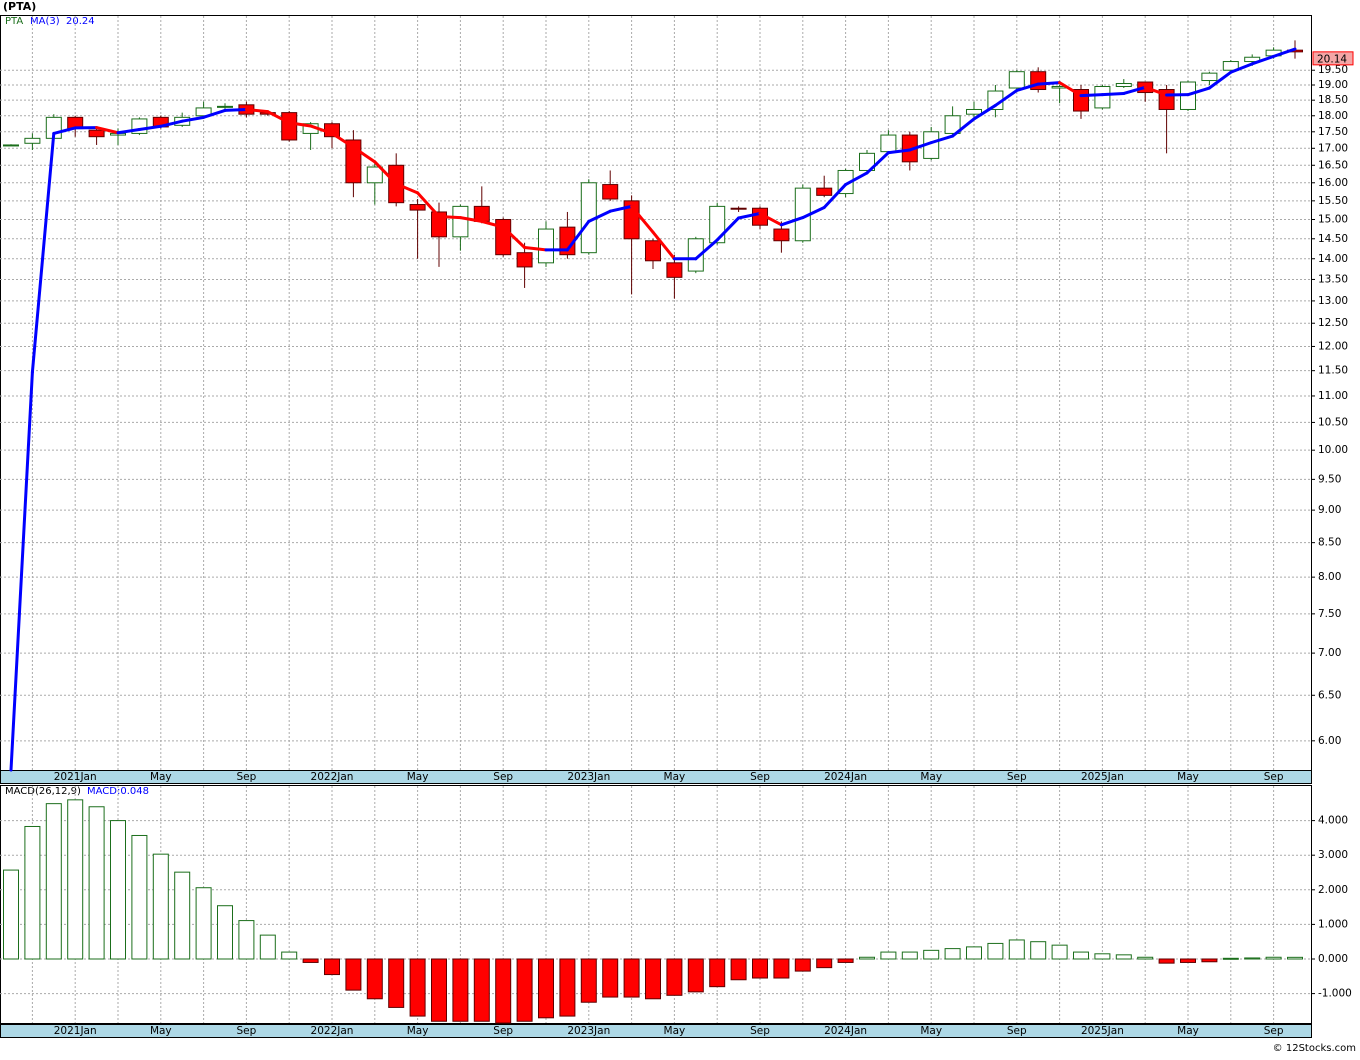 The height and width of the screenshot is (1060, 1360). What do you see at coordinates (588, 777) in the screenshot?
I see `x-tick-label: 2023Jan` at bounding box center [588, 777].